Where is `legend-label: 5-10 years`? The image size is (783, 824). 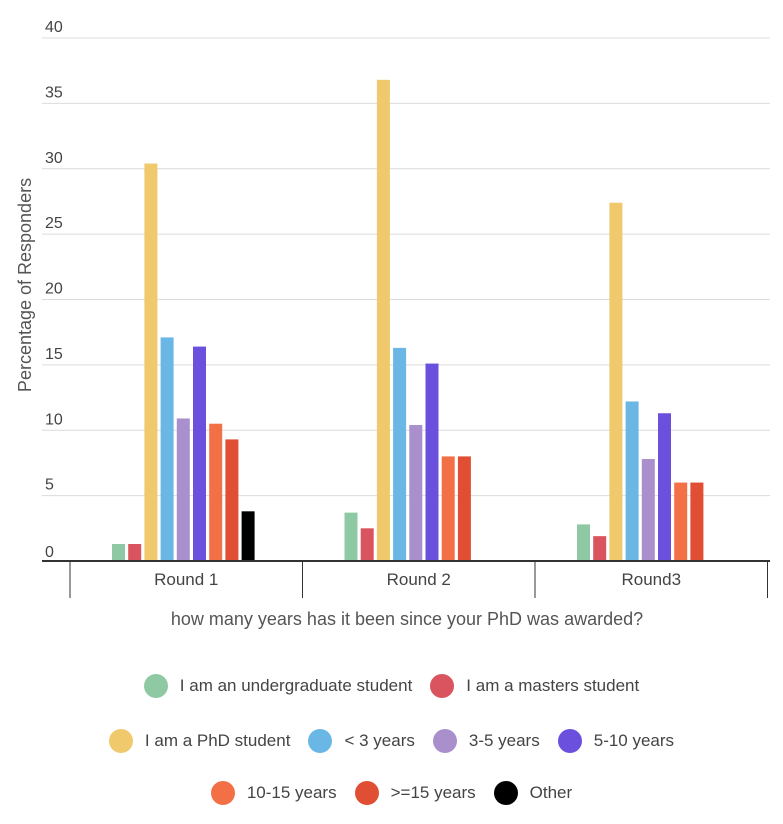 legend-label: 5-10 years is located at coordinates (634, 740).